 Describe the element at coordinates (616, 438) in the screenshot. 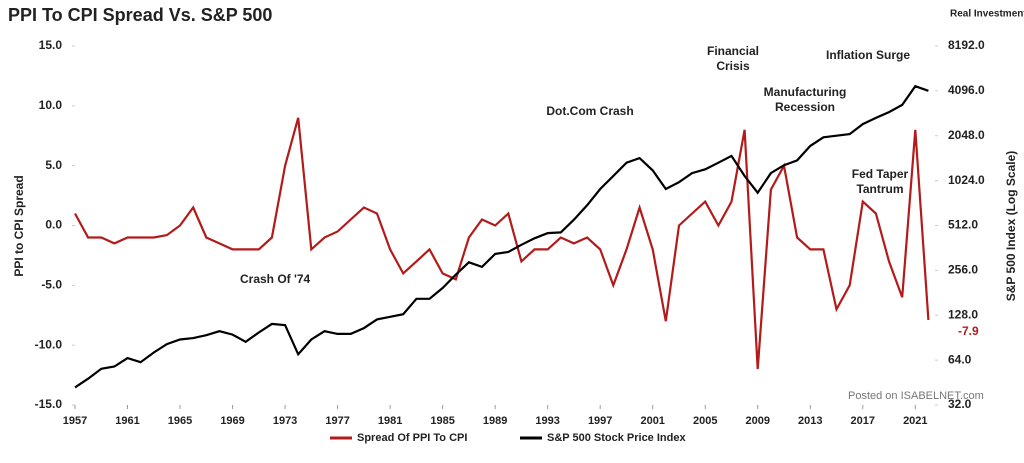

I see `legend-label: S&P 500 Stock Price Index` at that location.